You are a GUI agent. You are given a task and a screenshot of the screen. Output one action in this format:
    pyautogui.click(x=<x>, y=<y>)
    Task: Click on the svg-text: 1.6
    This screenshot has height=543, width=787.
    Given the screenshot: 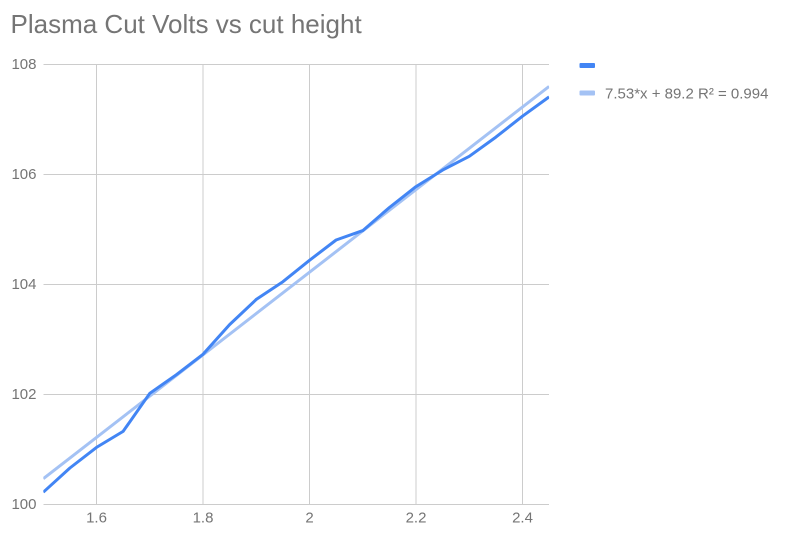 What is the action you would take?
    pyautogui.click(x=96, y=518)
    